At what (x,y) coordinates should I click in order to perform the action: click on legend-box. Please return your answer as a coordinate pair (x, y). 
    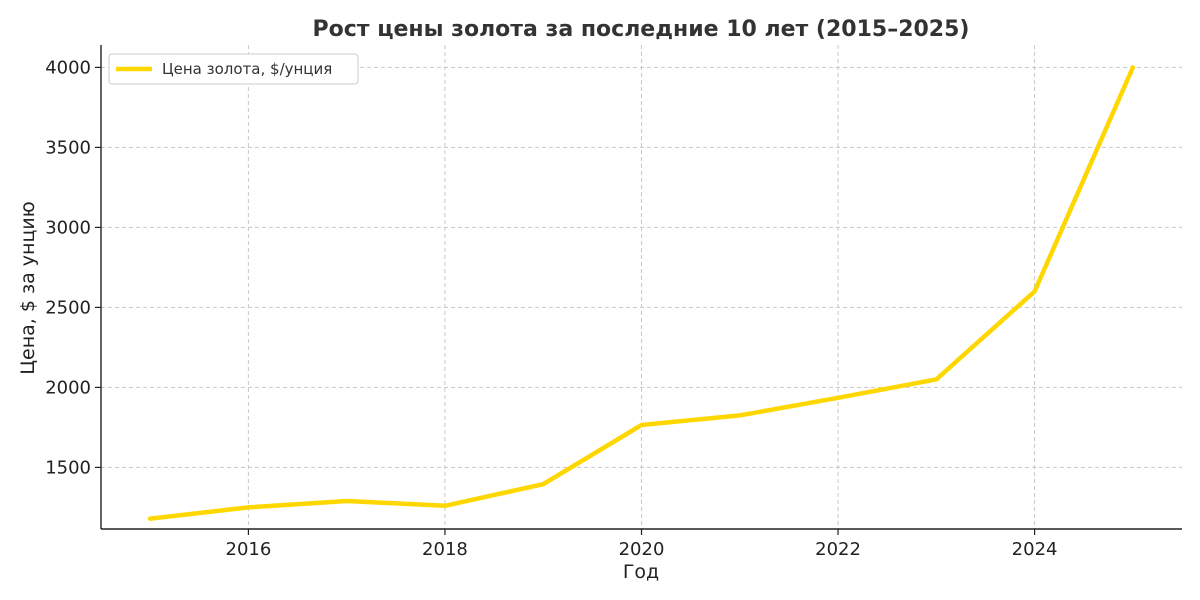
    Looking at the image, I should click on (233, 69).